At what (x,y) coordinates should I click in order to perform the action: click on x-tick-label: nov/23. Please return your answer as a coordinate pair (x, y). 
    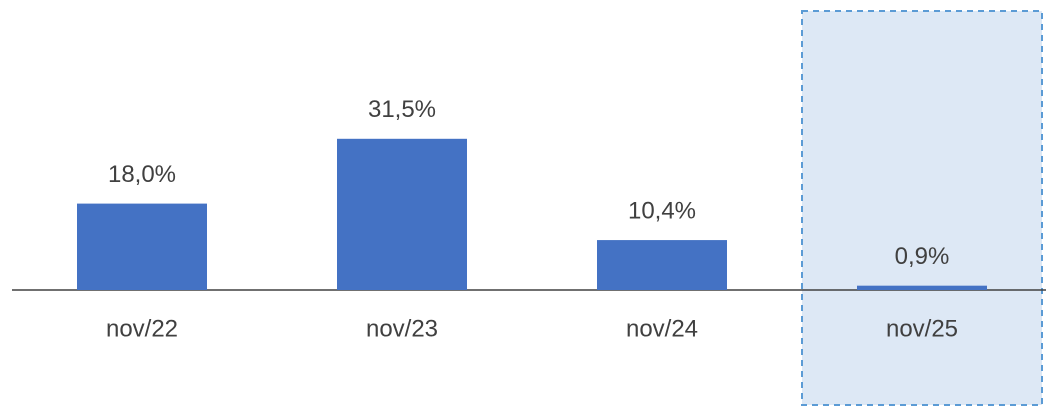
    Looking at the image, I should click on (402, 328).